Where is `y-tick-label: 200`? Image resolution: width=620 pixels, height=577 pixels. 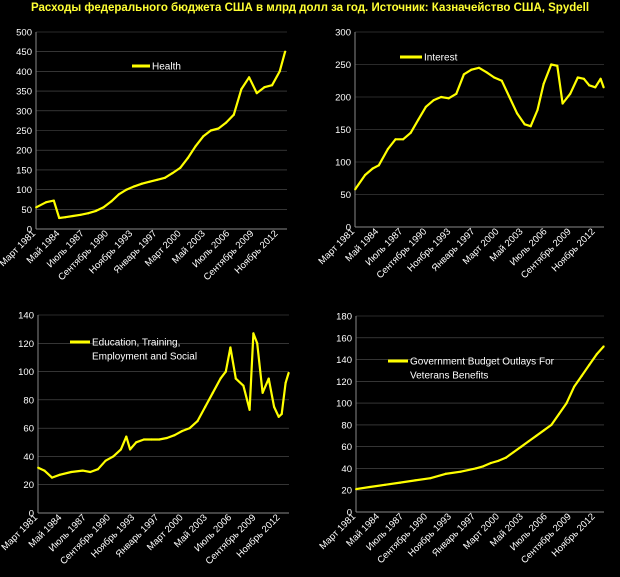
y-tick-label: 200 is located at coordinates (343, 98).